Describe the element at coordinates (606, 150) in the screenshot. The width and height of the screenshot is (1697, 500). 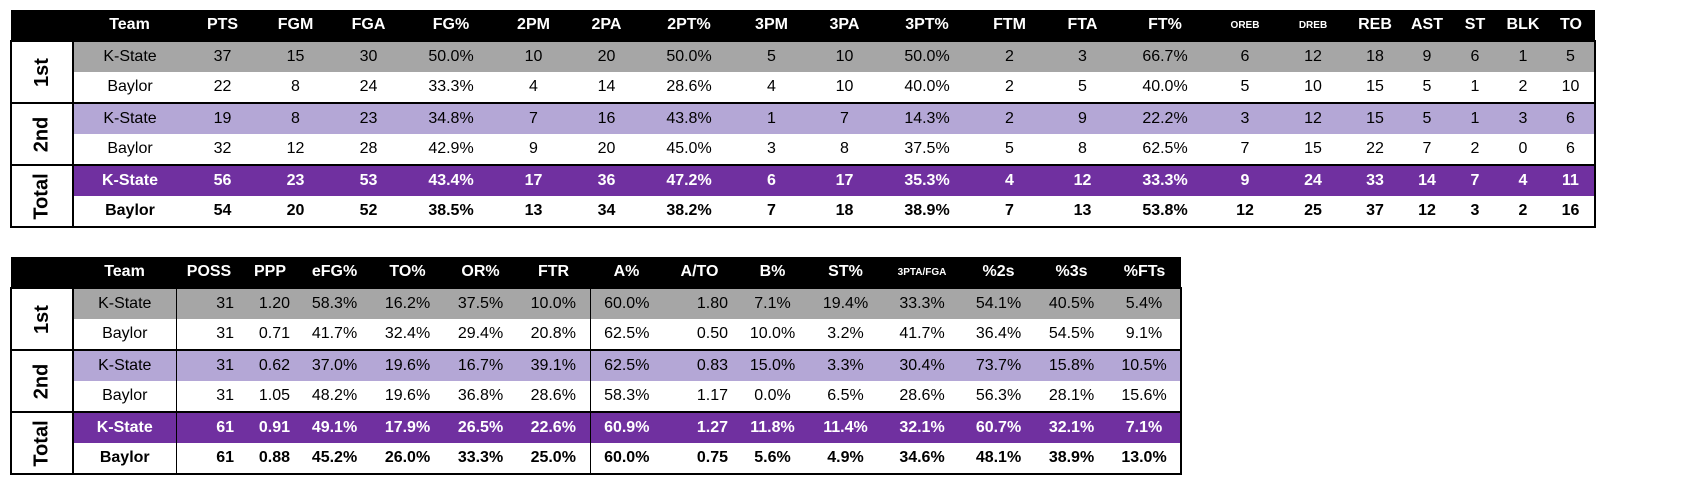
I see `stat-2pa: 20` at that location.